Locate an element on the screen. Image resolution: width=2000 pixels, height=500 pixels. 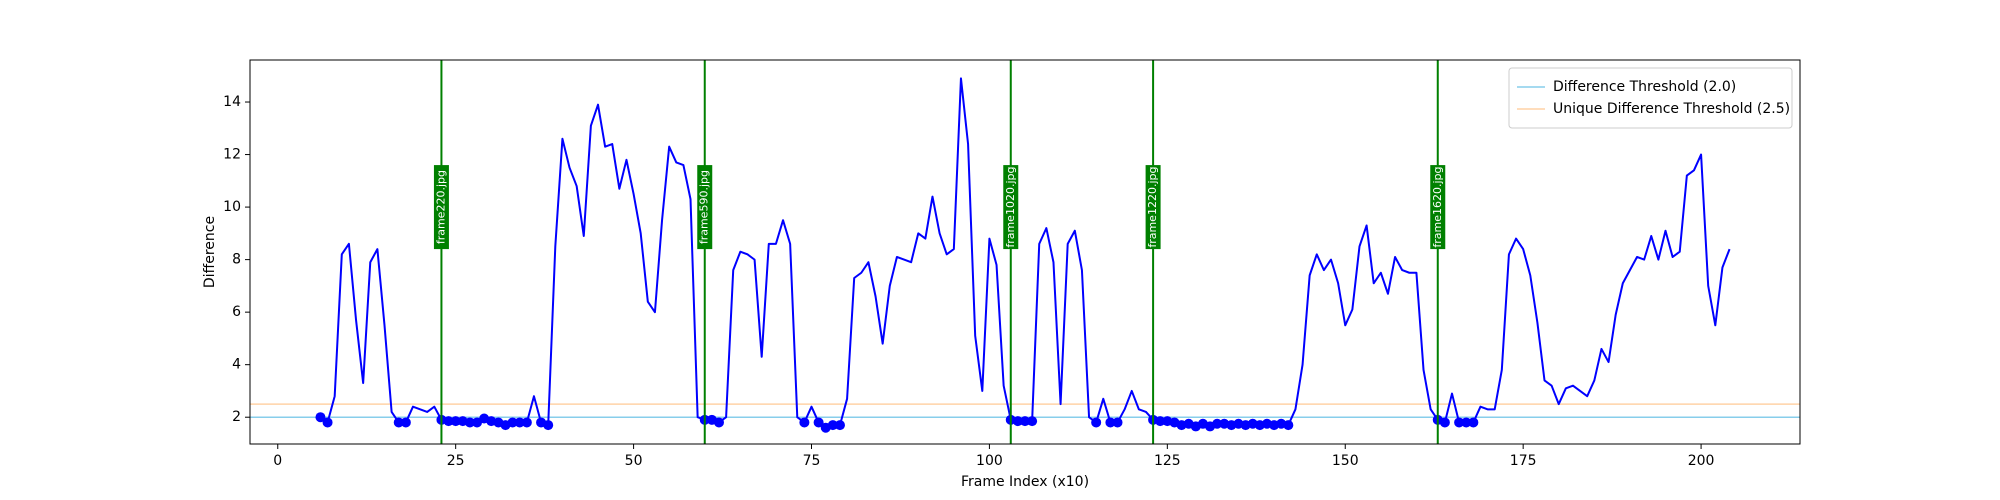
y-tick-label: 8 is located at coordinates (236, 260).